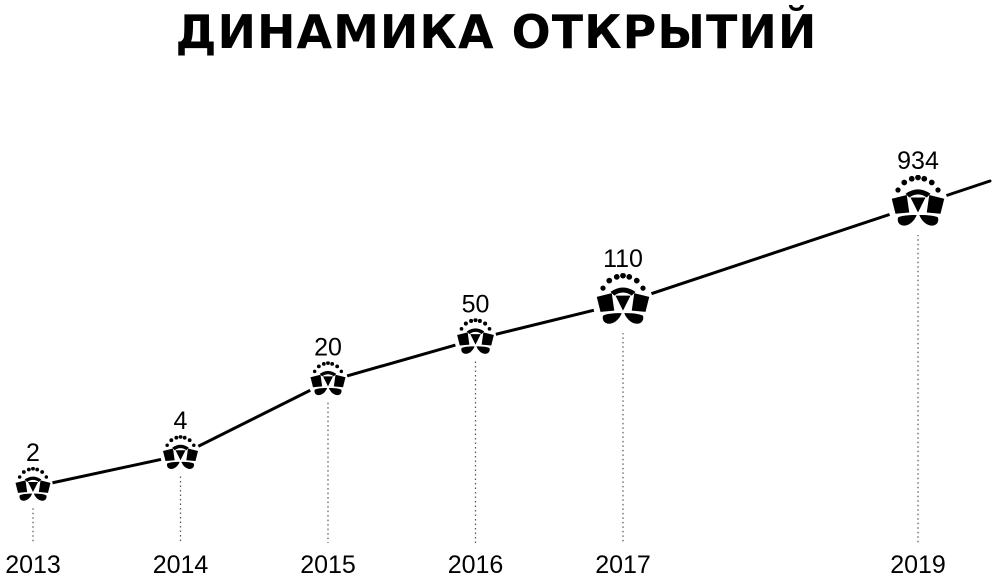  What do you see at coordinates (328, 347) in the screenshot?
I see `value-label-2015: 20` at bounding box center [328, 347].